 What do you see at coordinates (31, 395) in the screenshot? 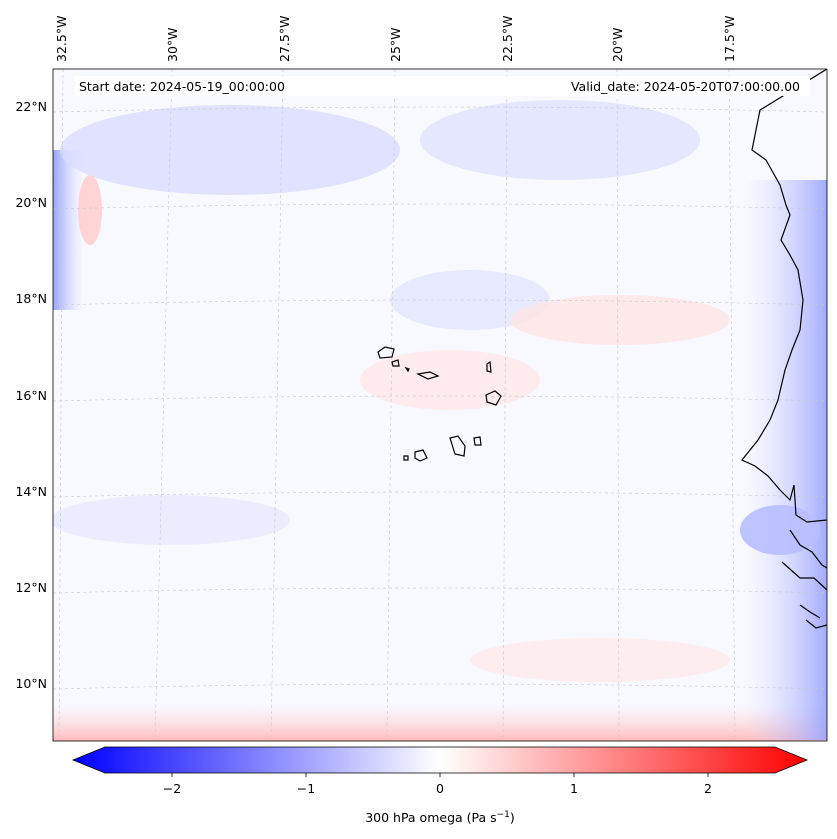
I see `lat-label: 16°N` at bounding box center [31, 395].